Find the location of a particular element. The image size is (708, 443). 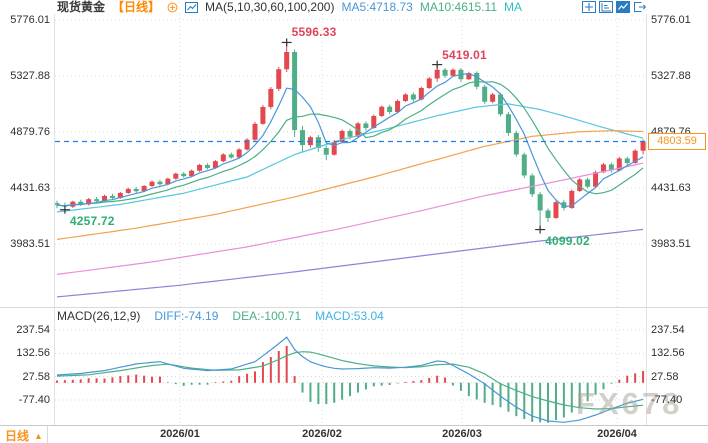

macd-axis-tick-left: 27.58 is located at coordinates (36, 376).